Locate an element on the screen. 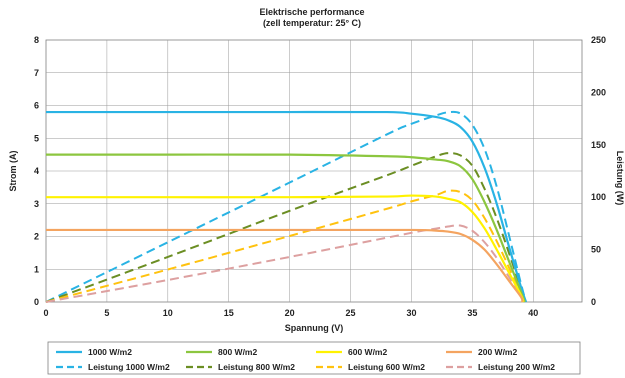 The height and width of the screenshot is (378, 625). y2-tick-label: 200 is located at coordinates (598, 92).